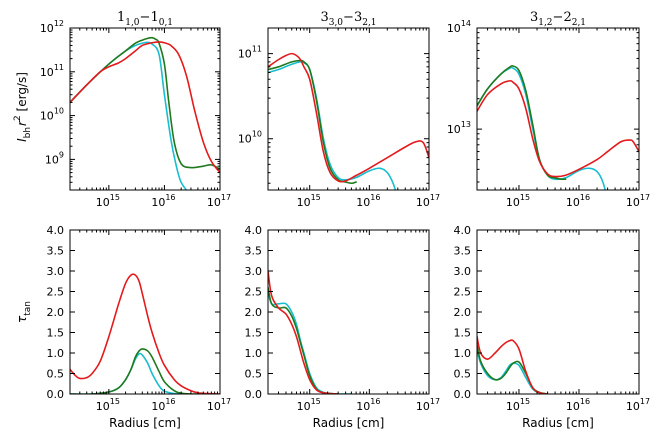 The image size is (664, 443). What do you see at coordinates (145, 19) in the screenshot?
I see `panel-title: 11,0−10,1` at bounding box center [145, 19].